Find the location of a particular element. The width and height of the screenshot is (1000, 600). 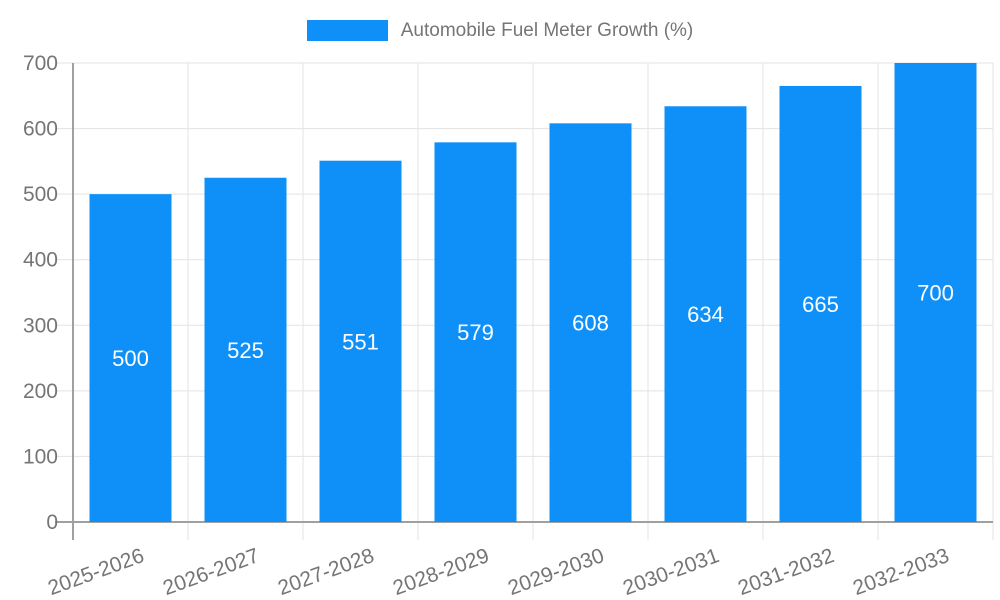

y-axis-tick-label: 600 is located at coordinates (40, 129).